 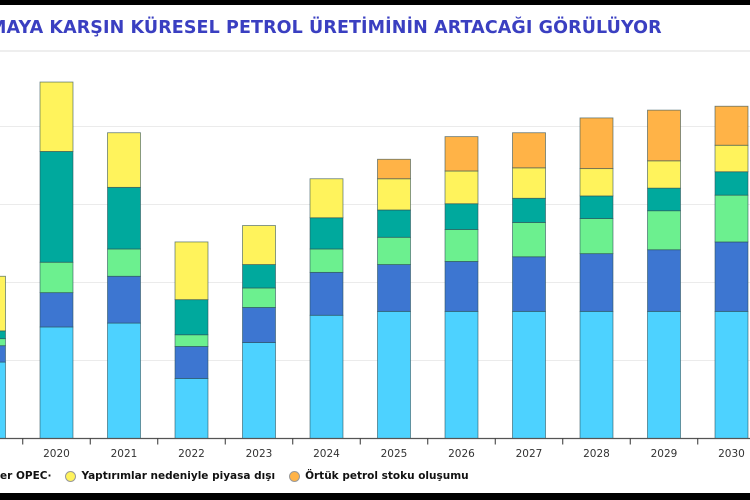 I want to click on bar-segment-2020-s1, so click(x=56, y=310).